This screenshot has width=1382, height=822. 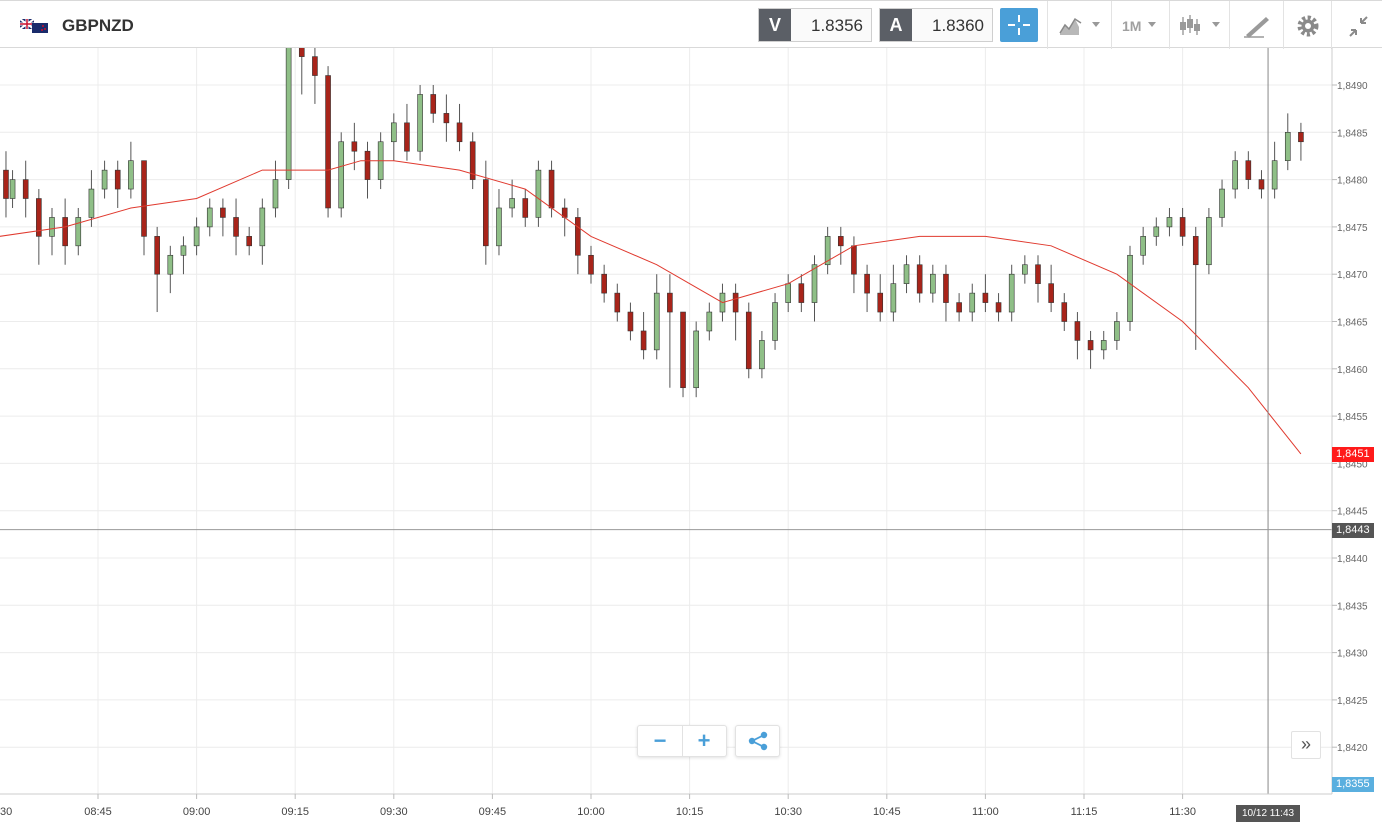 What do you see at coordinates (1352, 181) in the screenshot?
I see `price-tick-label: 1,8480` at bounding box center [1352, 181].